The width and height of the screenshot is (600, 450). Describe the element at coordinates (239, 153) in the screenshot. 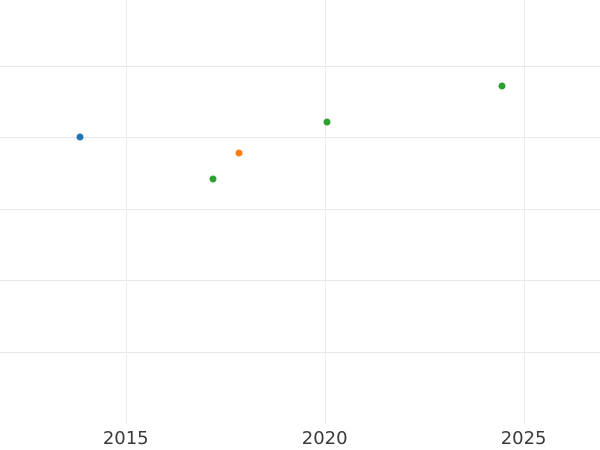

I see `data-point-series-orange` at that location.